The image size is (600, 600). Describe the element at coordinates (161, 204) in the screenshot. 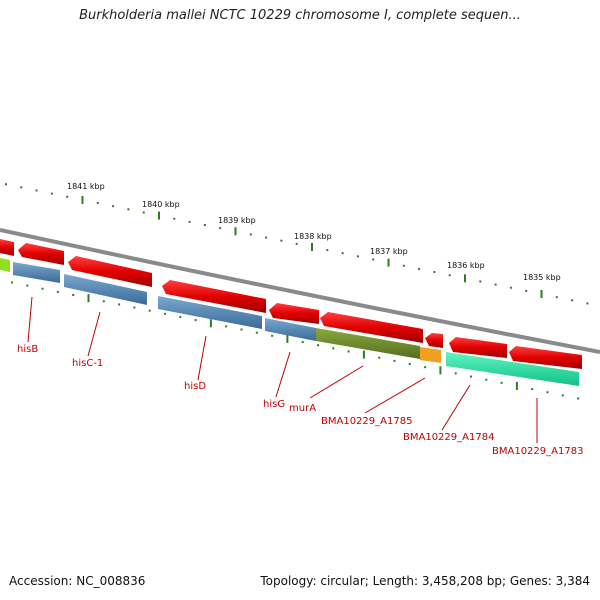

I see `kbp-label-1840: 1840 kbp` at that location.